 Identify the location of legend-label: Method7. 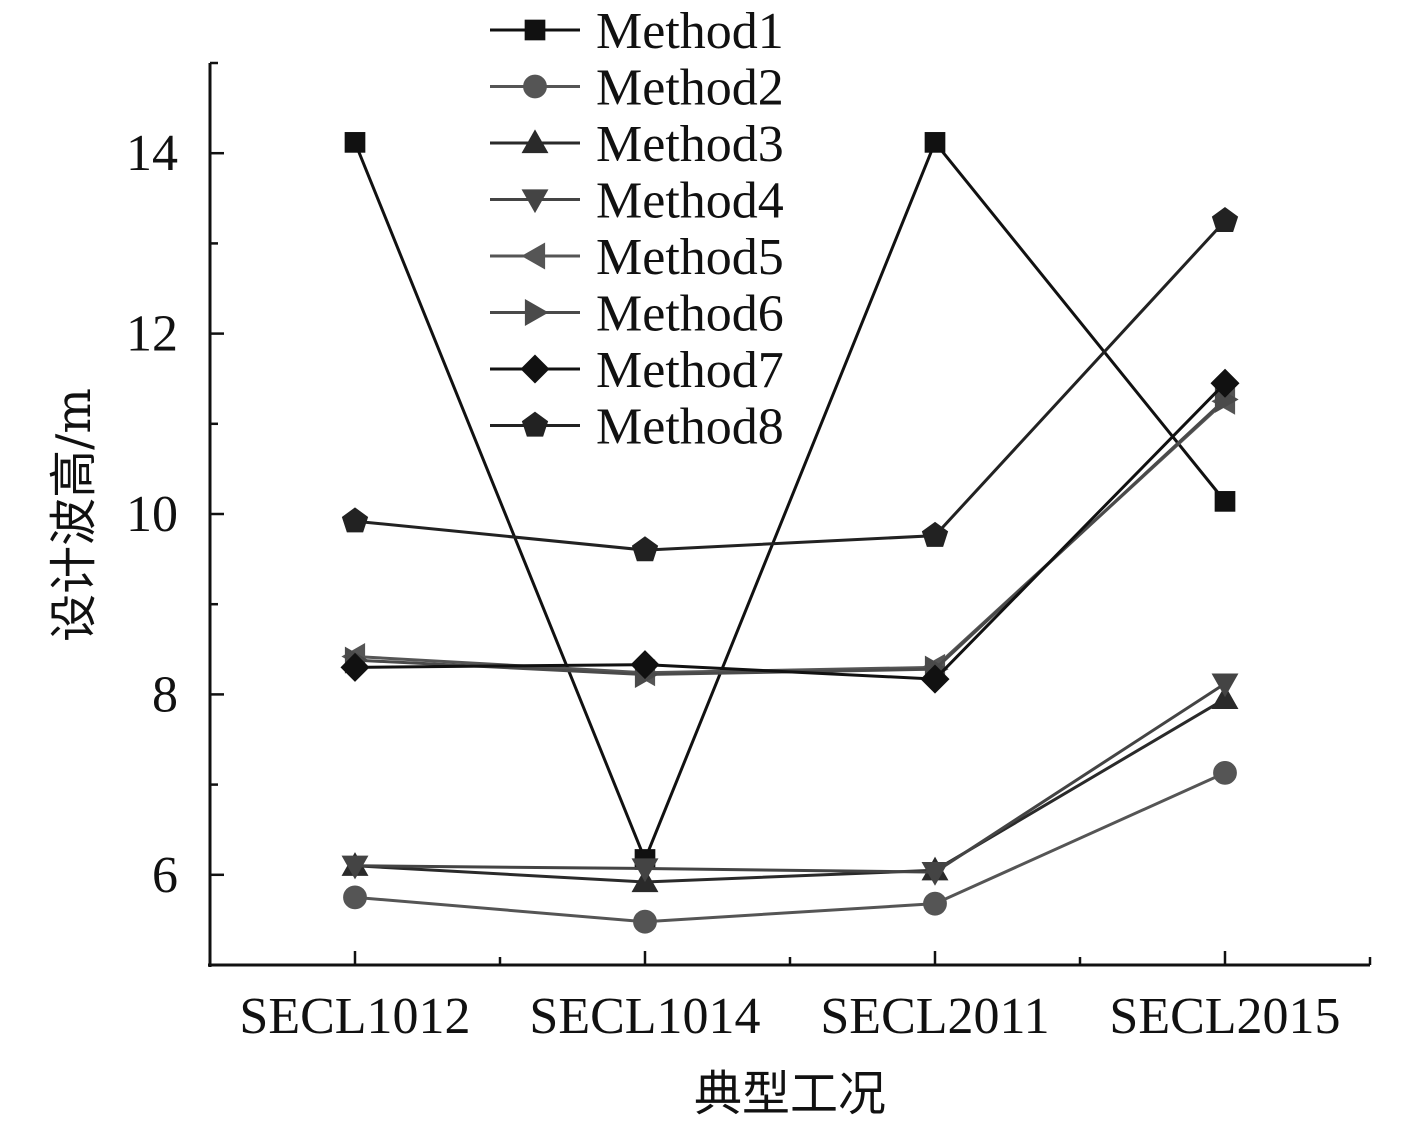
(690, 370).